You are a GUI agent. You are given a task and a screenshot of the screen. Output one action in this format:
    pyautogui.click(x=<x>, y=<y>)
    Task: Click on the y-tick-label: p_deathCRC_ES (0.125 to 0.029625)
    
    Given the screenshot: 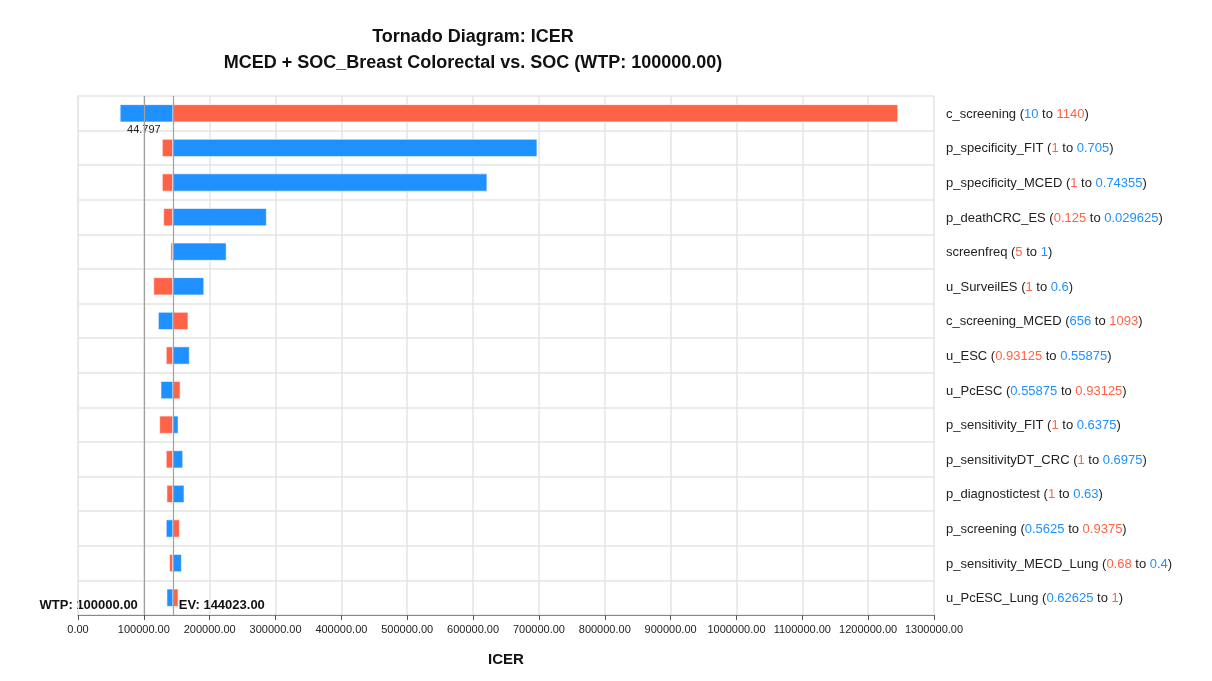 What is the action you would take?
    pyautogui.click(x=1054, y=217)
    